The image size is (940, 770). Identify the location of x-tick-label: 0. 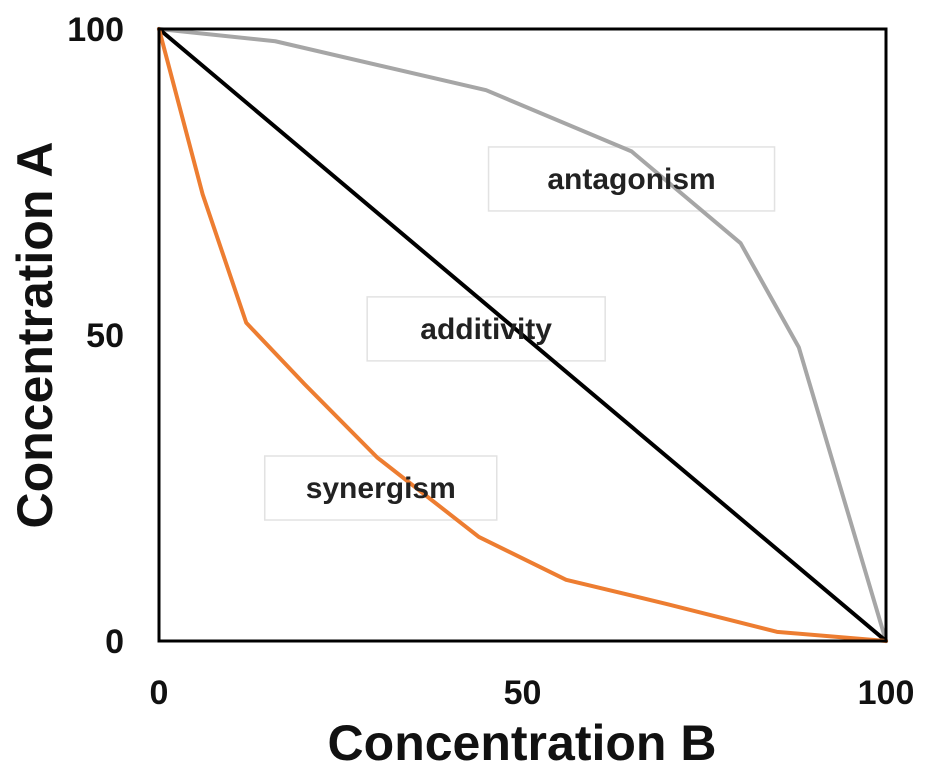
(159, 693).